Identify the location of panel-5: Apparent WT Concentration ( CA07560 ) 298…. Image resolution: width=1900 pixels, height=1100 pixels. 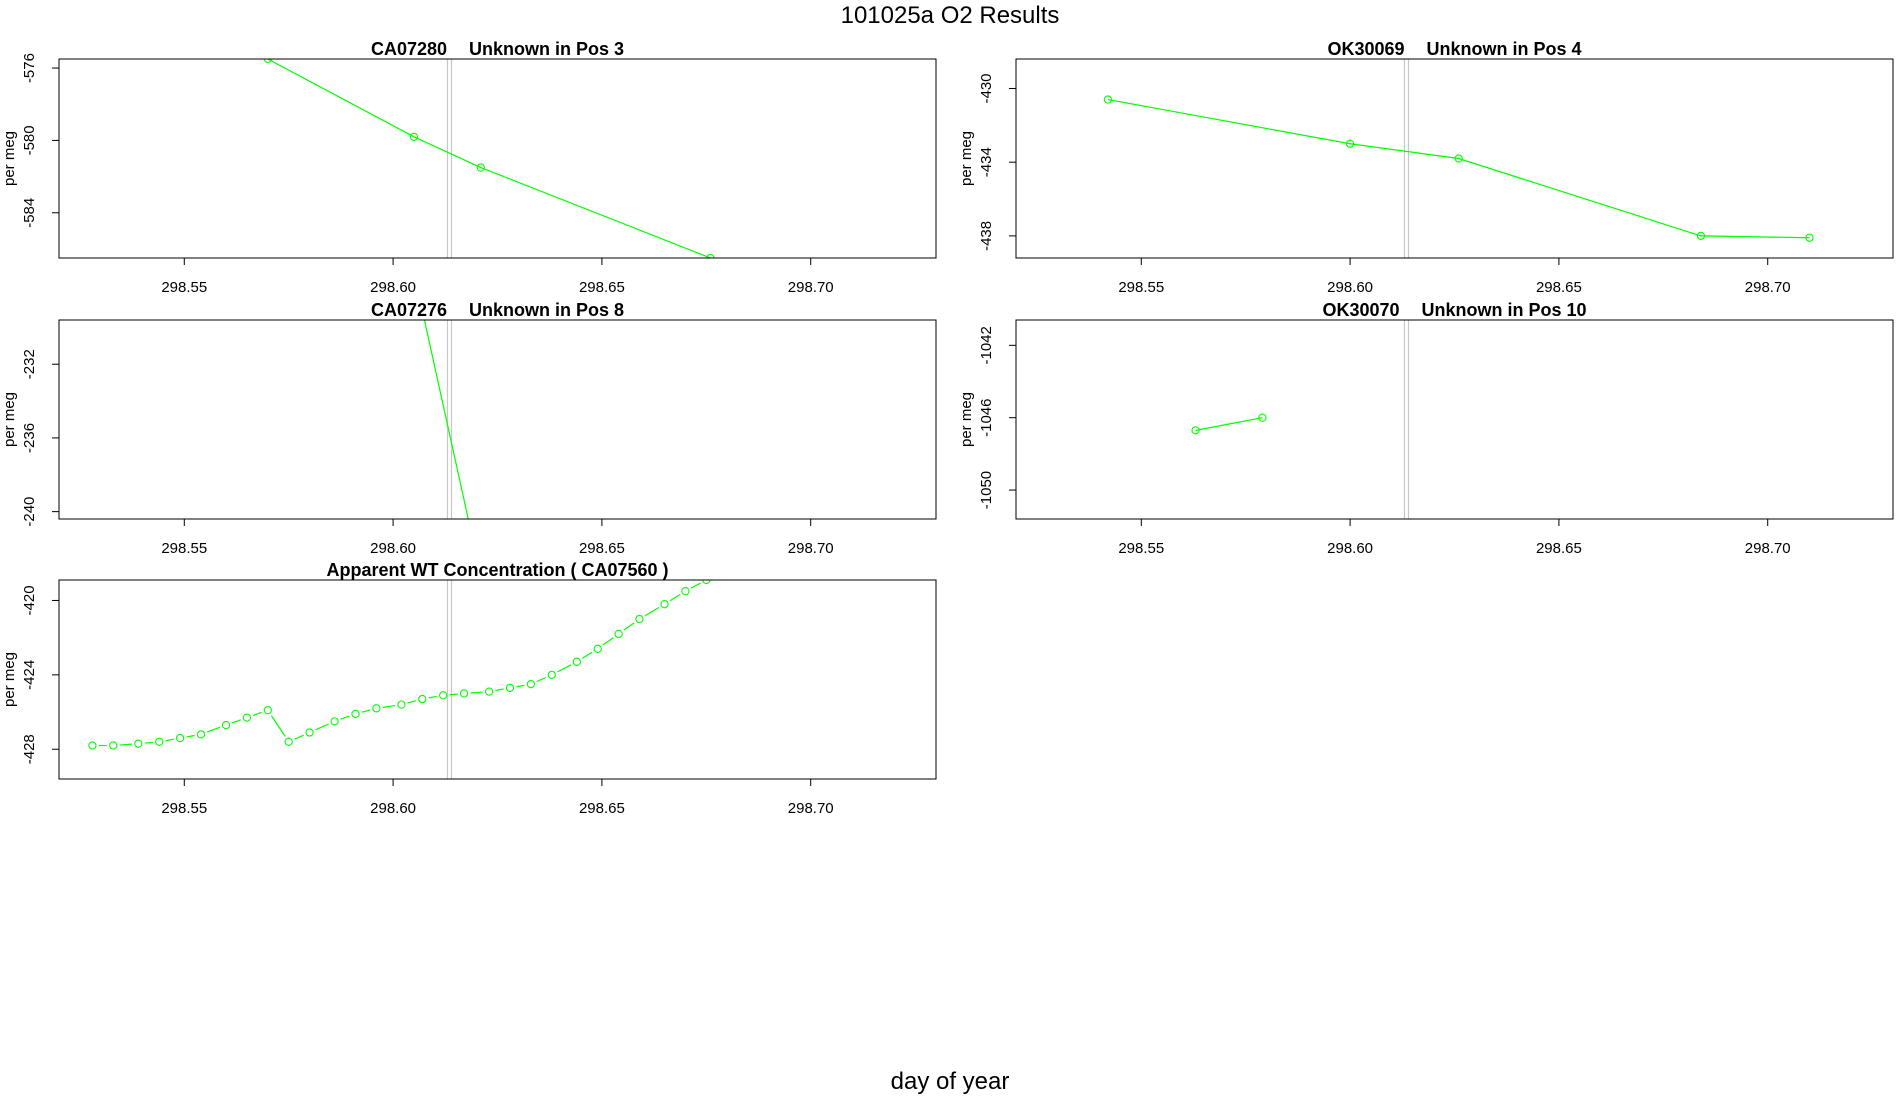
(469, 688).